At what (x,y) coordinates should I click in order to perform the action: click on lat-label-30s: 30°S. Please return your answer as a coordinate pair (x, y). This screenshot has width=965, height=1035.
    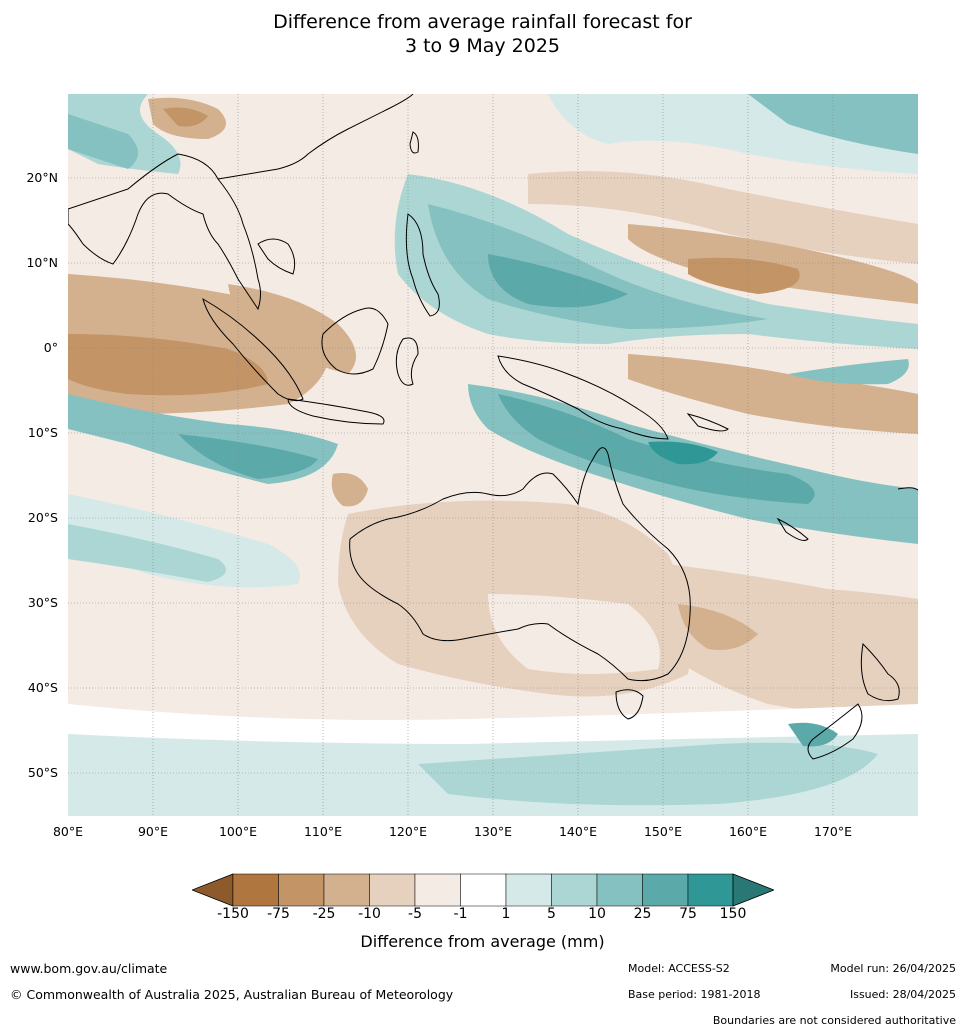
    Looking at the image, I should click on (42, 602).